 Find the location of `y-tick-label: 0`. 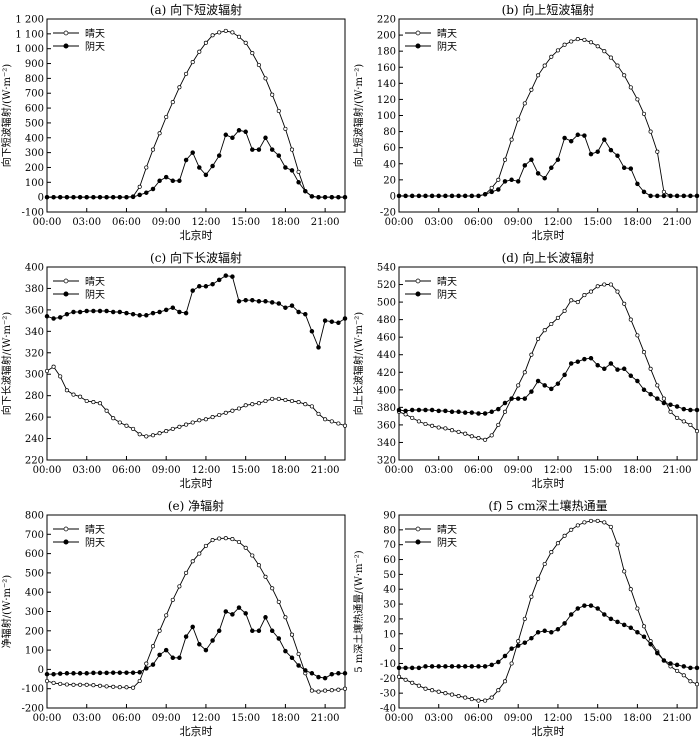

y-tick-label: 0 is located at coordinates (393, 196).